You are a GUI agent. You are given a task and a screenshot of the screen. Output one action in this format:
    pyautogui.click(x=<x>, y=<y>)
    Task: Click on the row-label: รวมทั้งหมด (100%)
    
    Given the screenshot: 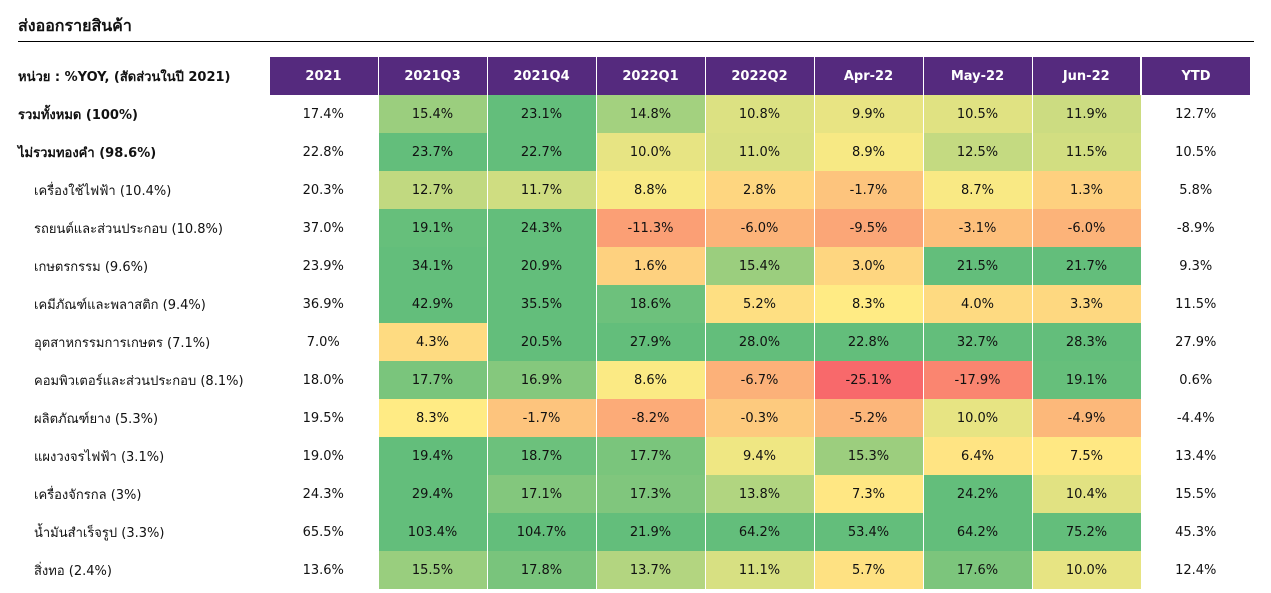 What is the action you would take?
    pyautogui.click(x=78, y=115)
    